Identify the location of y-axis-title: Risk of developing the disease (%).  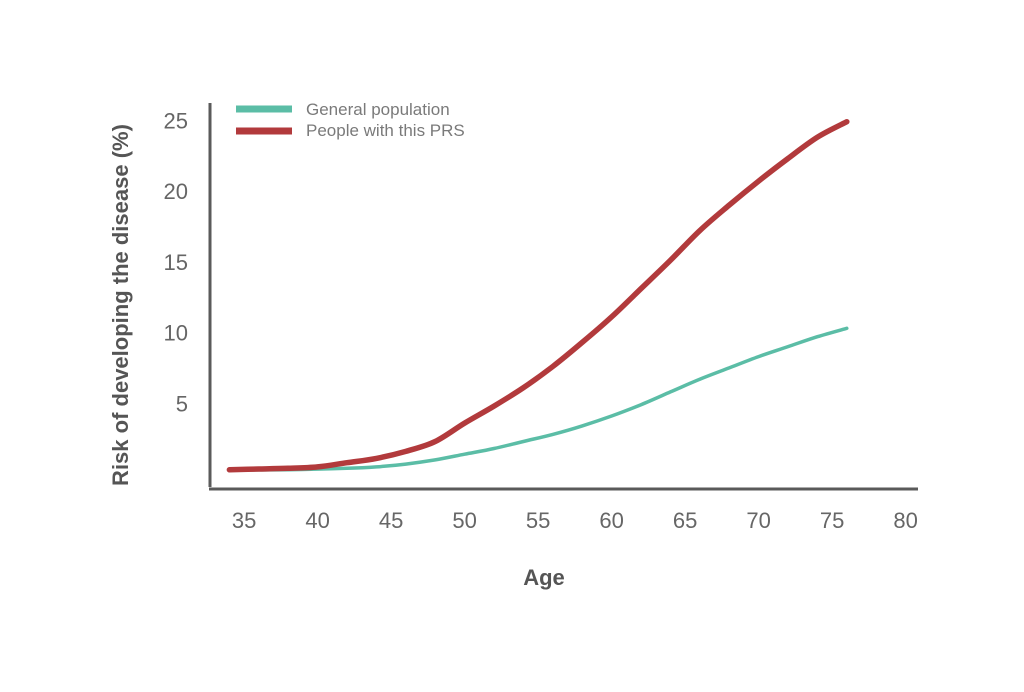
(120, 305).